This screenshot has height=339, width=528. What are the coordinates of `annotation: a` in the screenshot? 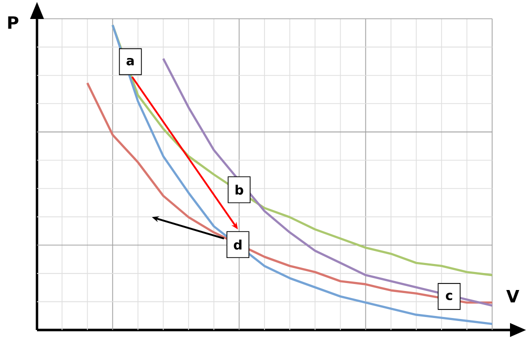 It's located at (130, 62).